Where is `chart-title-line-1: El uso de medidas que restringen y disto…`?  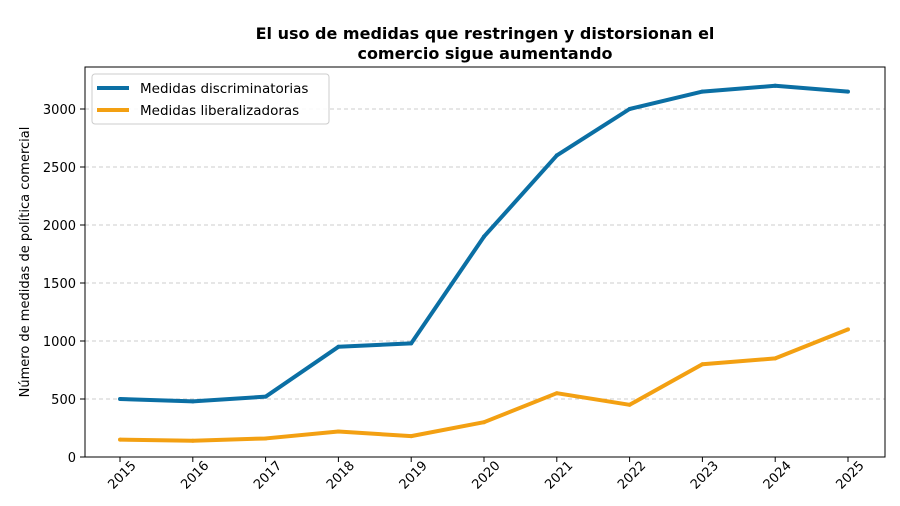
chart-title-line-1: El uso de medidas que restringen y disto… is located at coordinates (485, 33).